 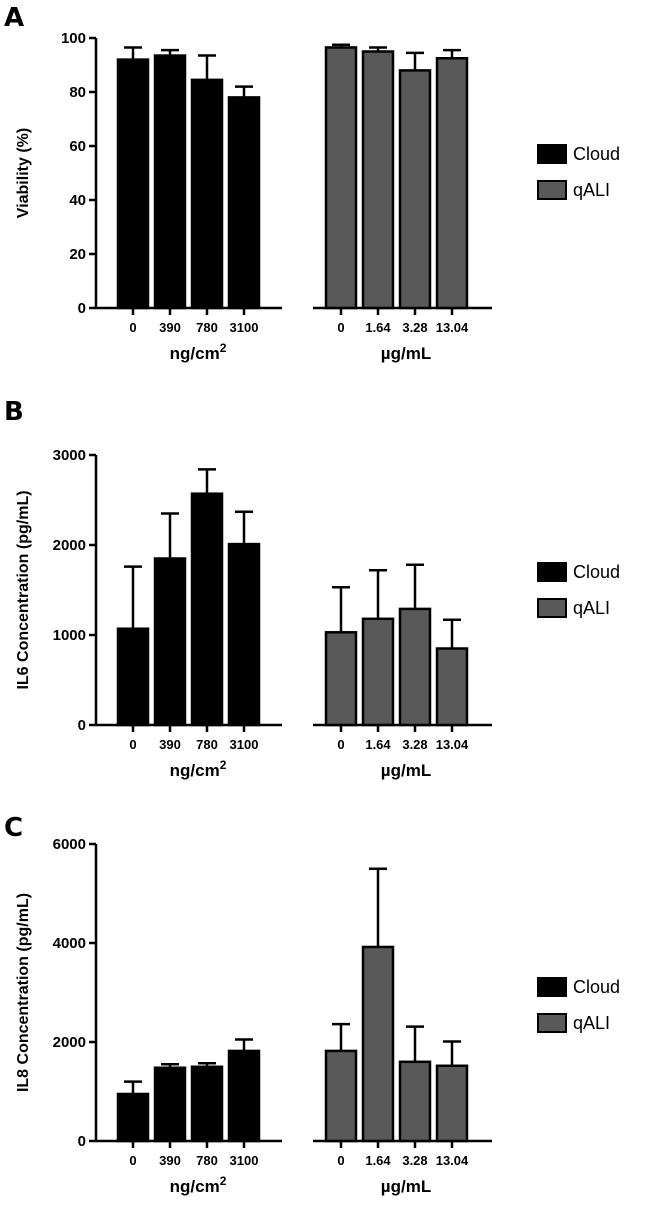 What do you see at coordinates (77, 200) in the screenshot?
I see `y-tick-label: 40` at bounding box center [77, 200].